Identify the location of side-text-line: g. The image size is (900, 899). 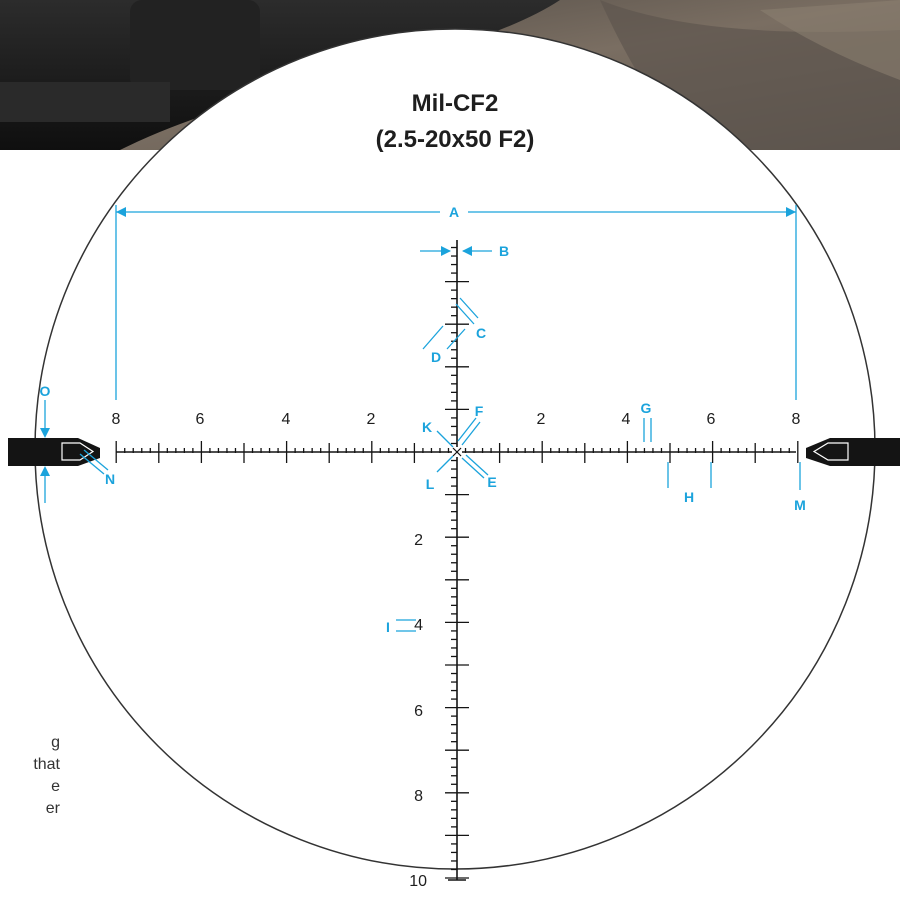
(55, 742).